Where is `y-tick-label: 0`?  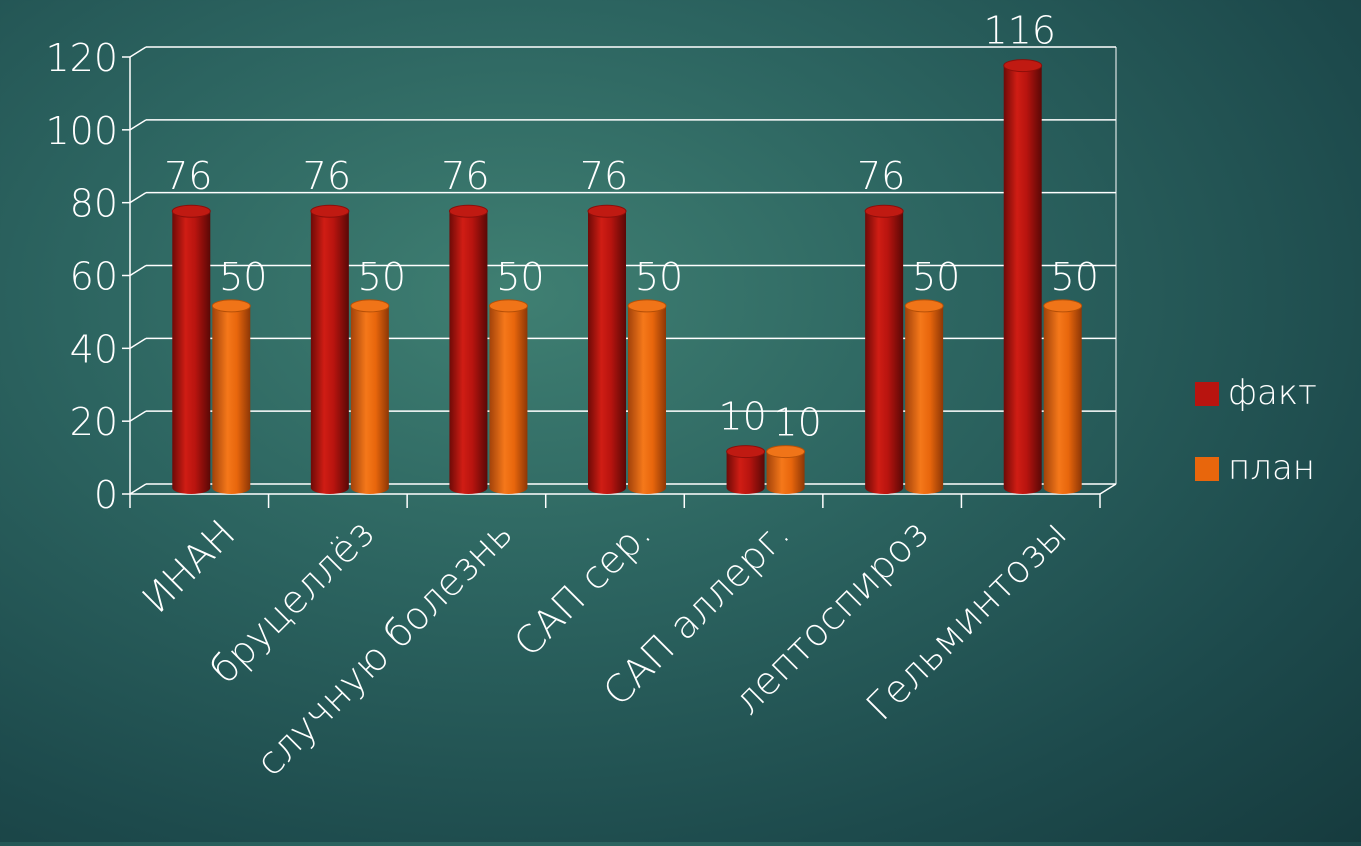
y-tick-label: 0 is located at coordinates (106, 495).